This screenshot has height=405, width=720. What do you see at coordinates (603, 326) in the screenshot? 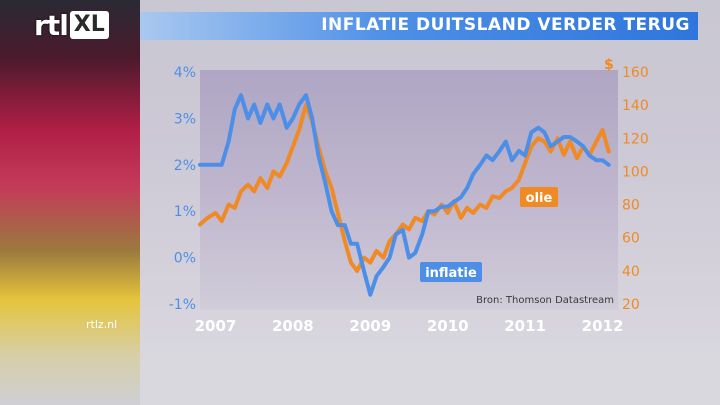
I see `x-tick-label: 2012` at bounding box center [603, 326].